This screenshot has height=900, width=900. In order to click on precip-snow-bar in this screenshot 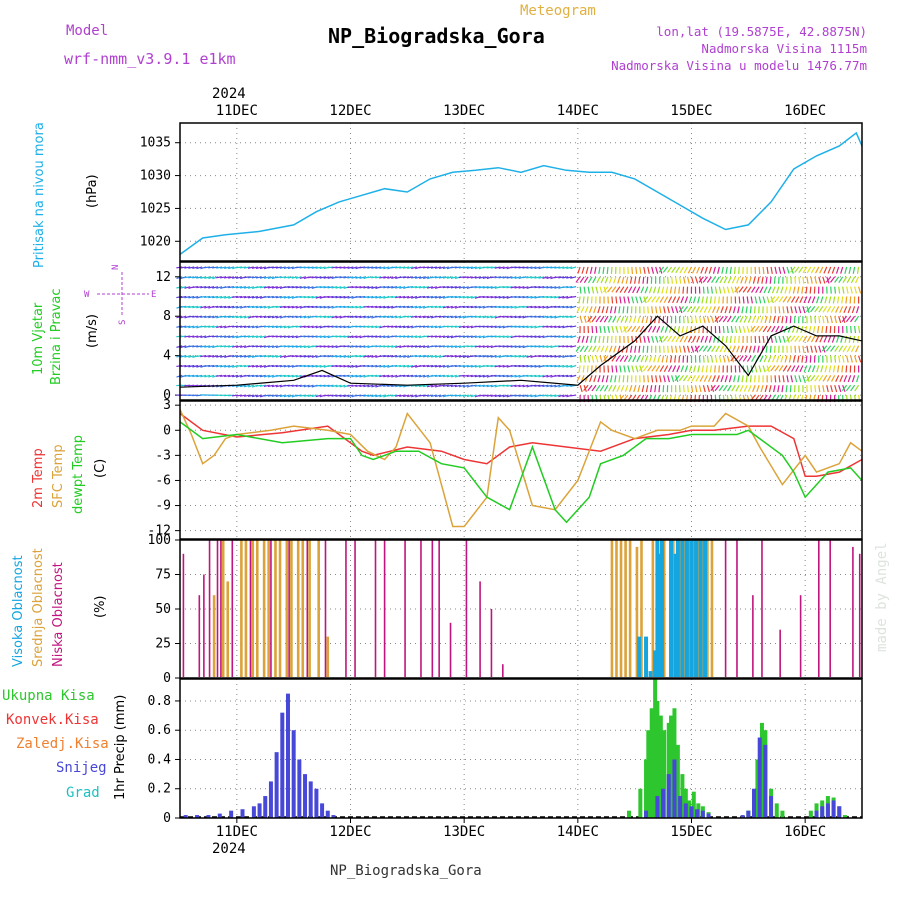, I will do `click(708, 815)`.